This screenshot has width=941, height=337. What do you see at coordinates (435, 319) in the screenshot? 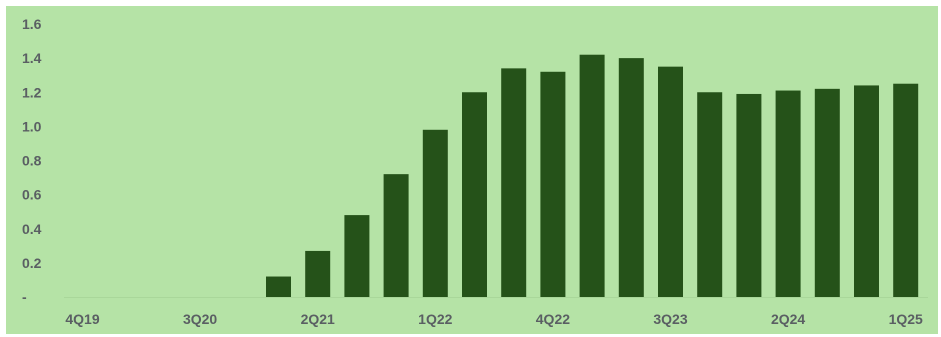
I see `x-tick-label: 1Q22` at bounding box center [435, 319].